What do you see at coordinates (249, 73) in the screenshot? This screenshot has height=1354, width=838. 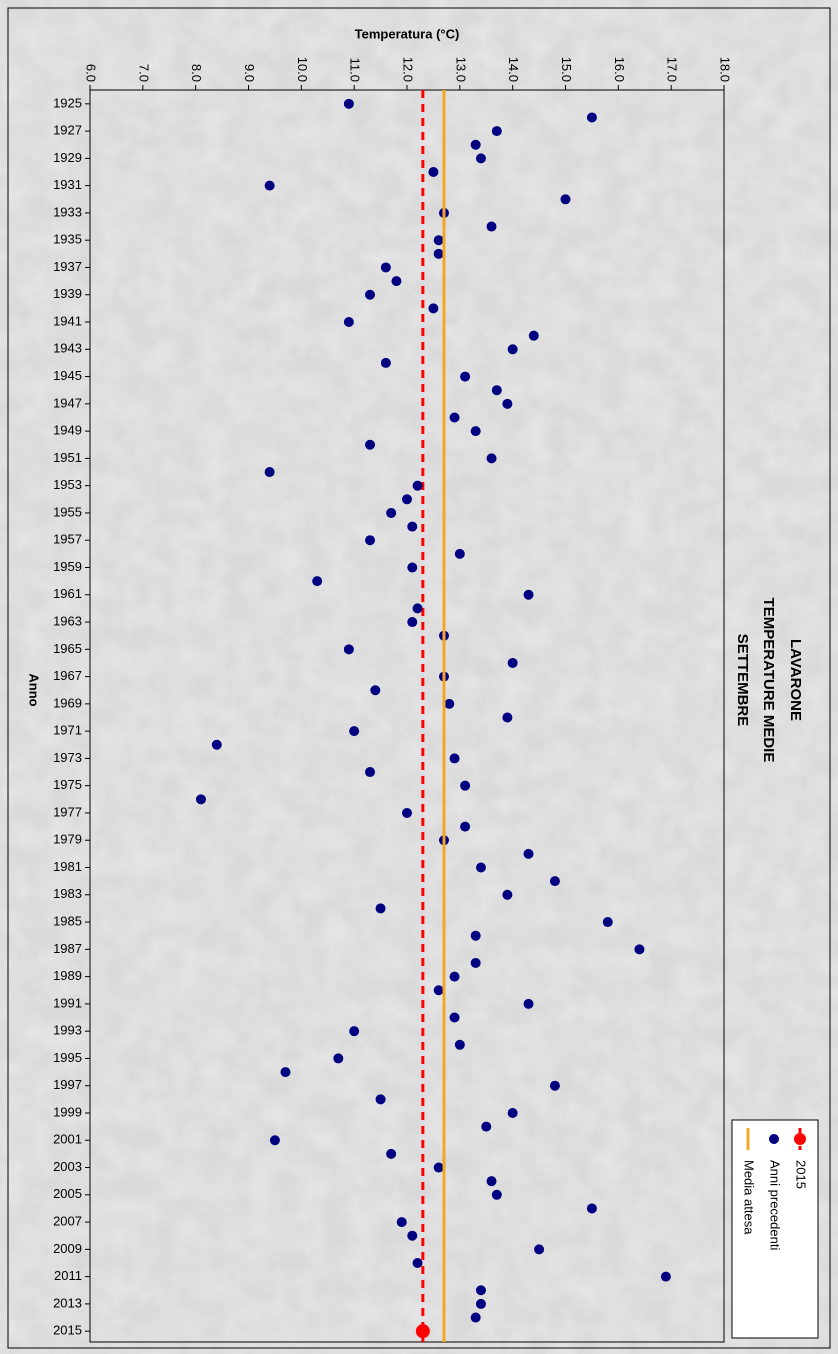 I see `y-tick-label: 9.0` at bounding box center [249, 73].